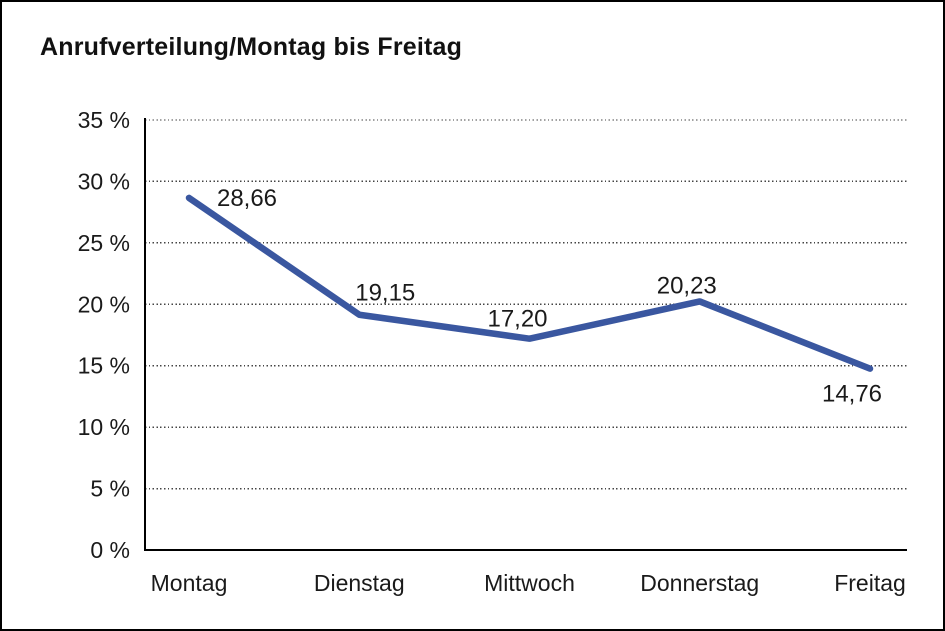 The image size is (945, 631). I want to click on y-axis-tick-label: 0 %, so click(110, 550).